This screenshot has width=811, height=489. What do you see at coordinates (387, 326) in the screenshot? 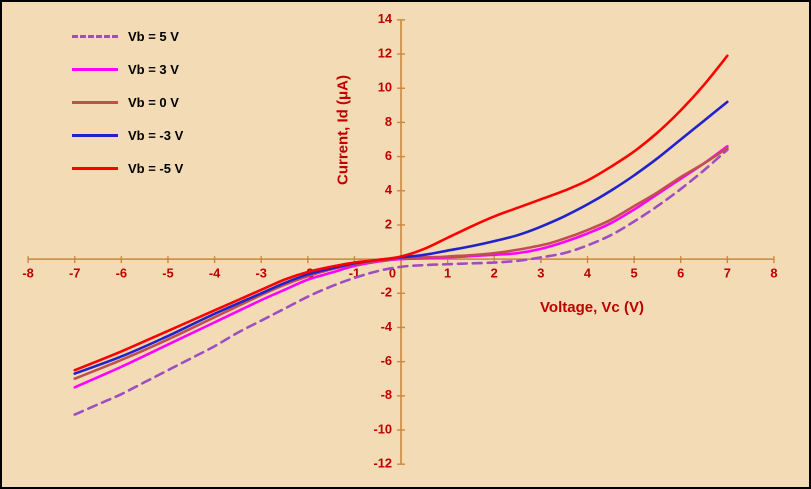
I see `y-axis-tick-label: -4` at bounding box center [387, 326].